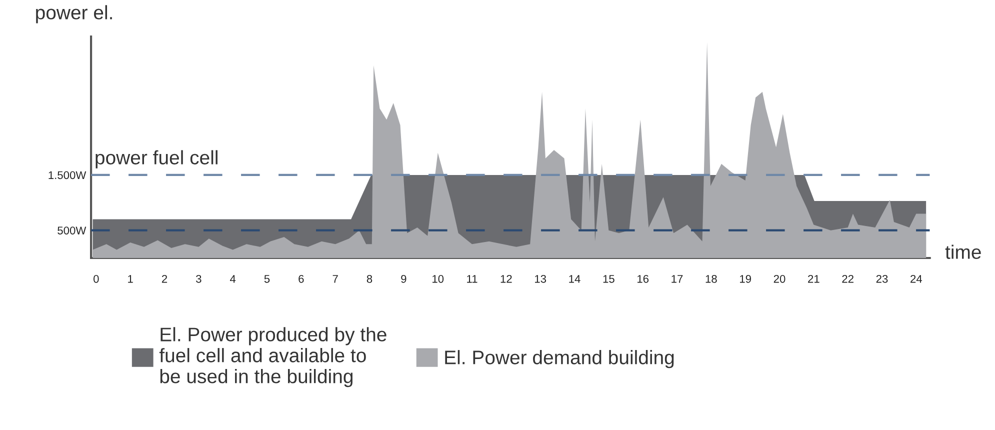 Image resolution: width=995 pixels, height=430 pixels. I want to click on x-tick-label: 4, so click(233, 279).